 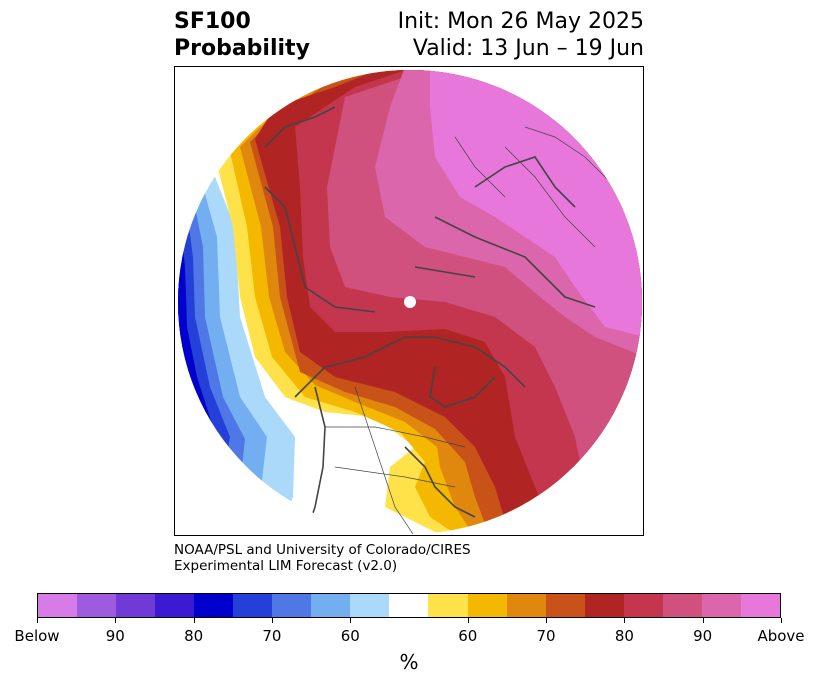 What do you see at coordinates (286, 566) in the screenshot?
I see `credit-line-2: Experimental LIM Forecast (v2.0)` at bounding box center [286, 566].